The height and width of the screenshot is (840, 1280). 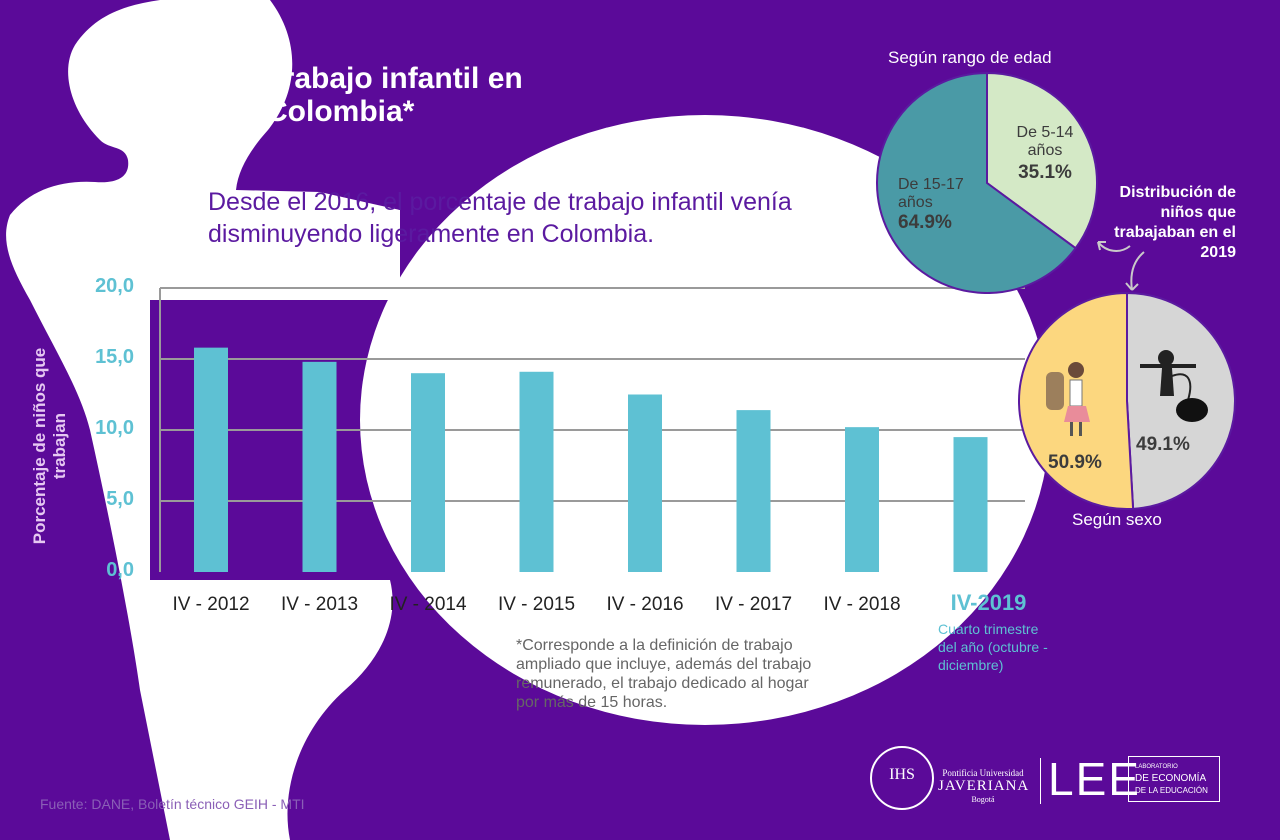 What do you see at coordinates (988, 602) in the screenshot?
I see `x-tick-label: IV-2019` at bounding box center [988, 602].